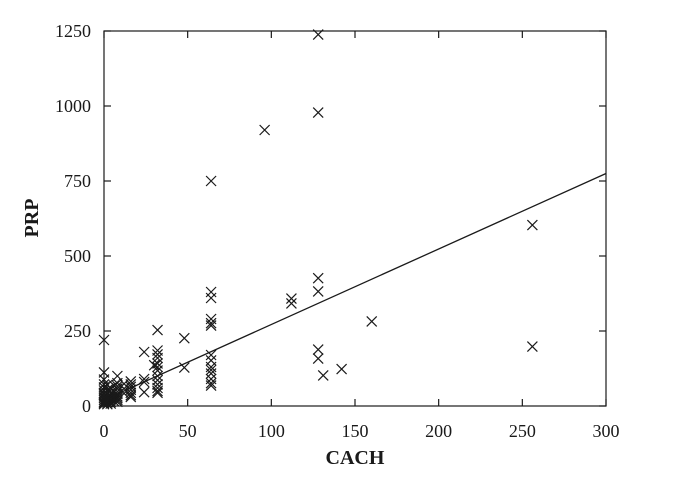 This screenshot has width=679, height=482. I want to click on x-tick-label: 150, so click(355, 431).